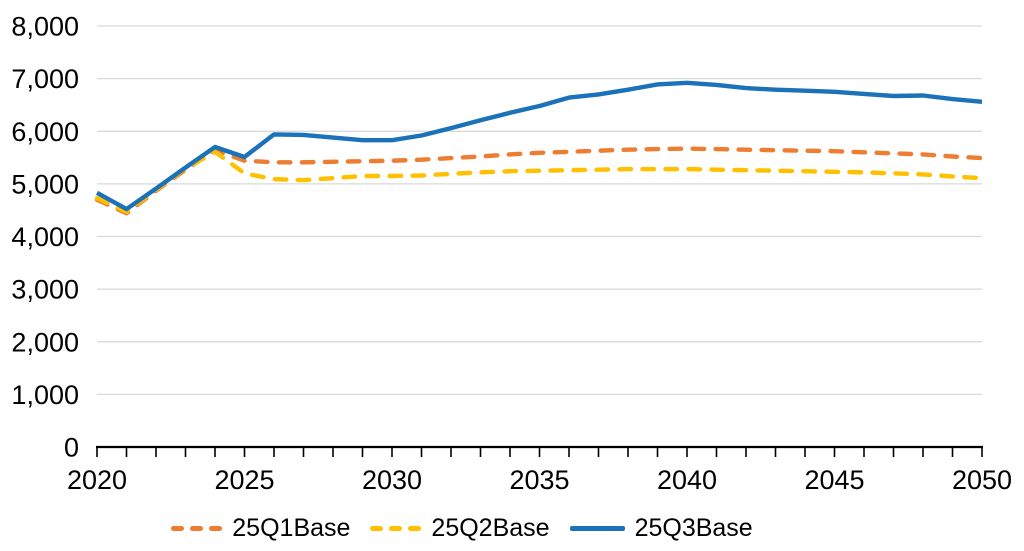 This screenshot has height=551, width=1024. Describe the element at coordinates (45, 342) in the screenshot. I see `svg-text: 2,000` at that location.